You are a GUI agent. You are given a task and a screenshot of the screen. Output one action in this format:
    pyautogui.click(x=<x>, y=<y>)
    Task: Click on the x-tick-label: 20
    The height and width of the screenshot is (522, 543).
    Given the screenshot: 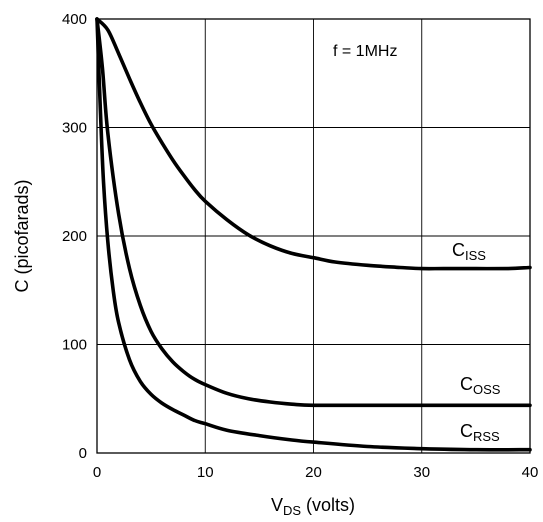 What is the action you would take?
    pyautogui.click(x=313, y=472)
    